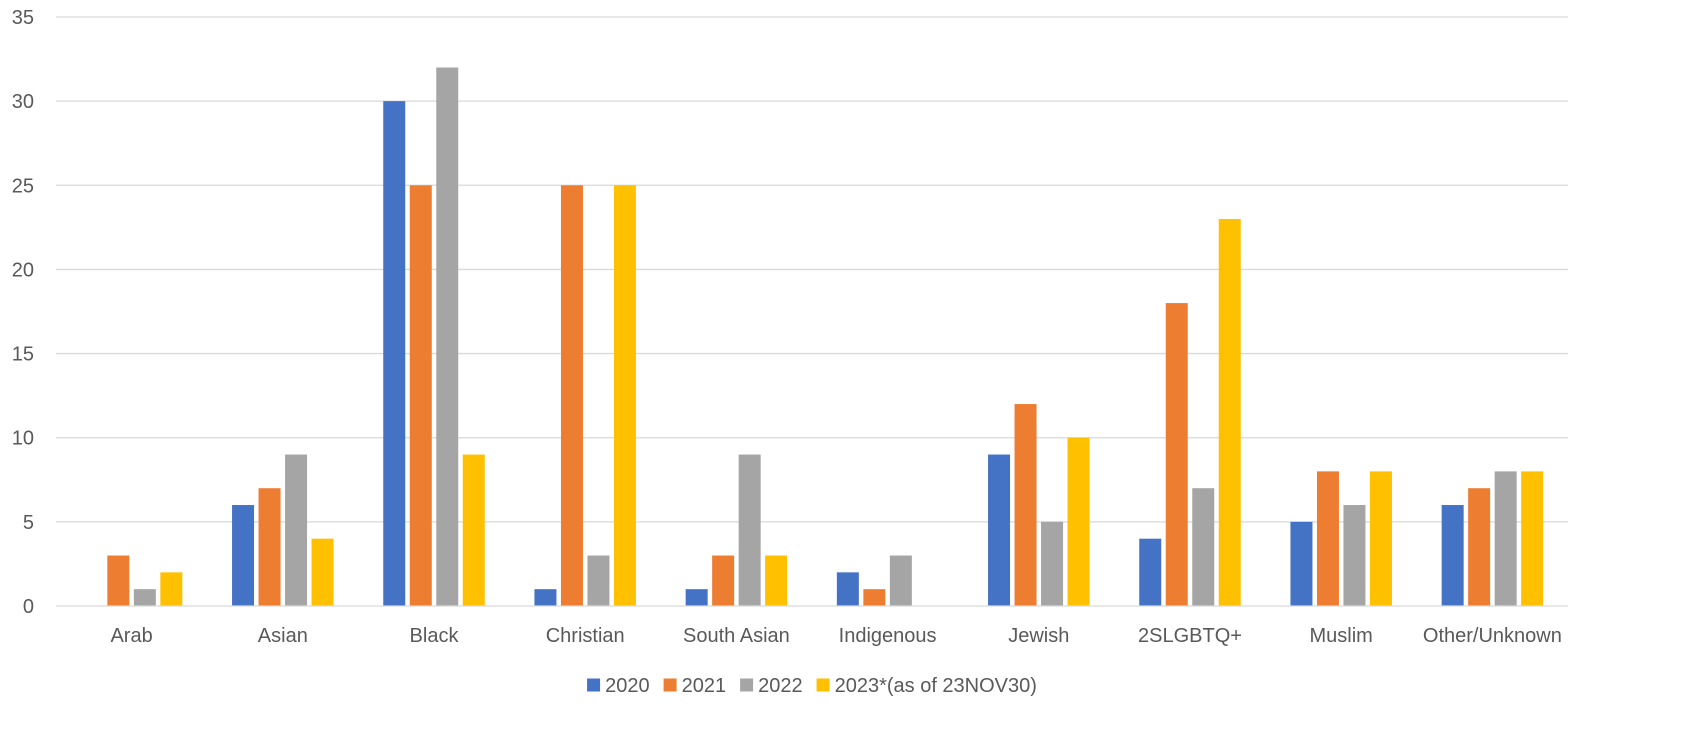  What do you see at coordinates (23, 270) in the screenshot?
I see `y-tick-label: 20` at bounding box center [23, 270].